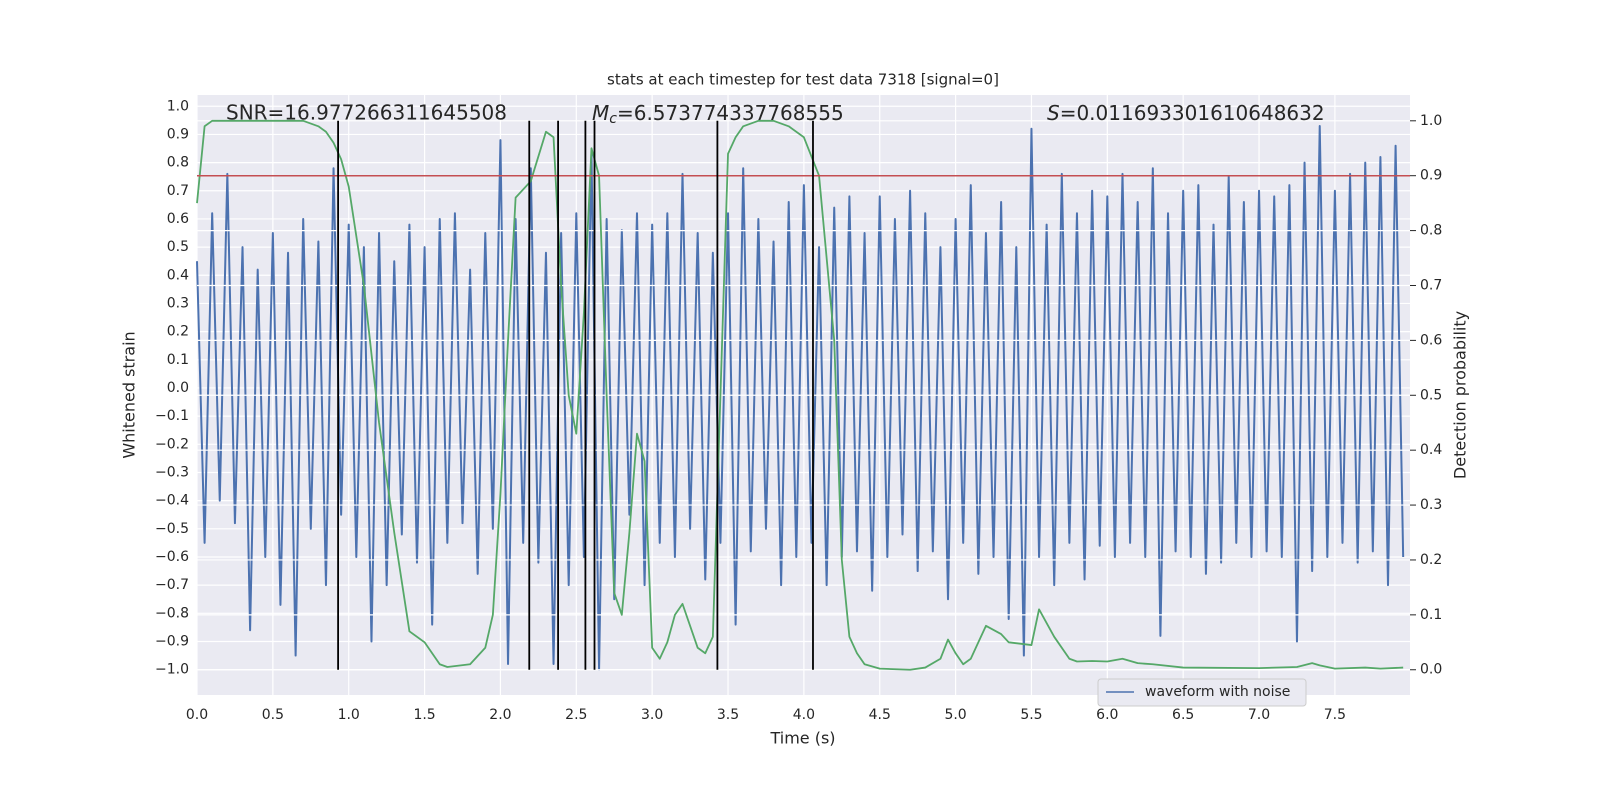 Image resolution: width=1600 pixels, height=800 pixels. I want to click on annotation: S=0.011693301610648632, so click(1186, 113).